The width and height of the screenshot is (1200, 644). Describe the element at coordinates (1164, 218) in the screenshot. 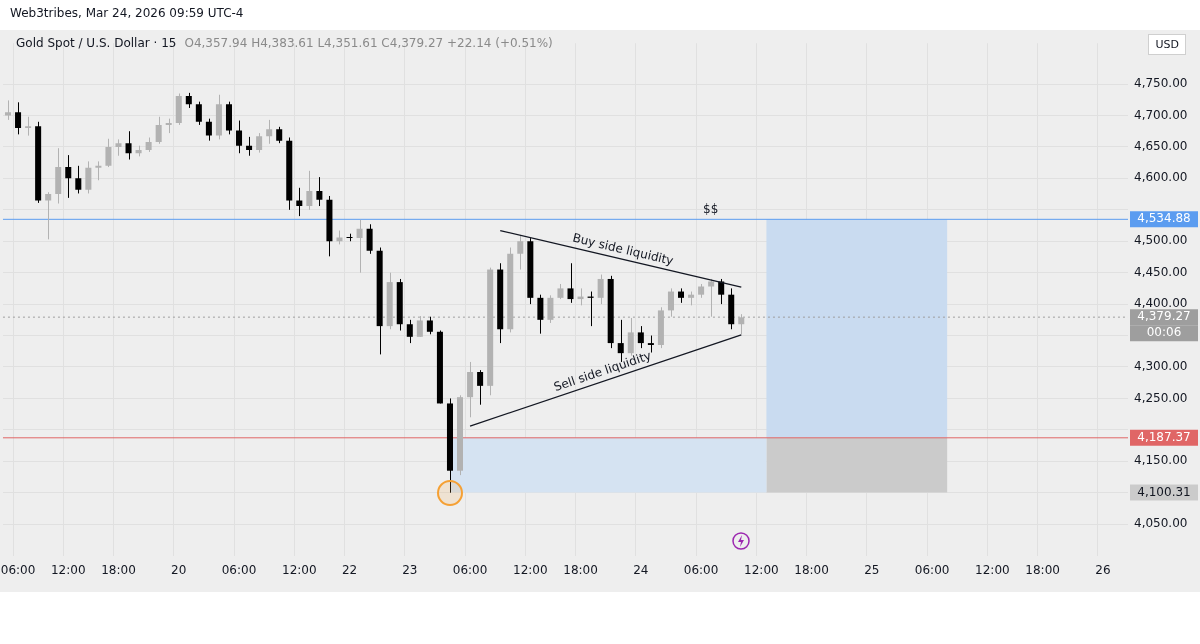

I see `text: 4,534.88` at that location.